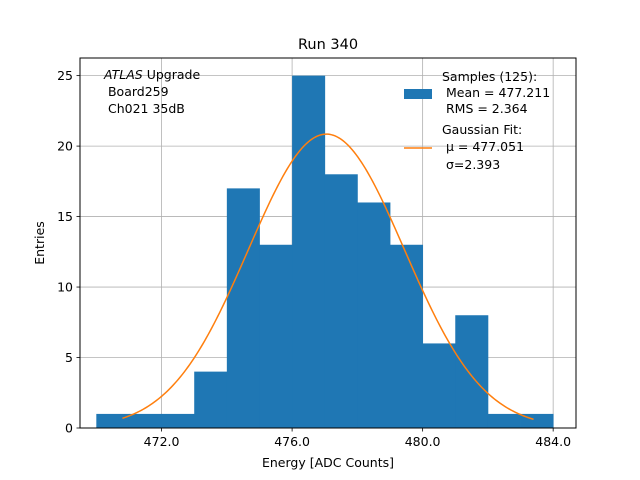  Describe the element at coordinates (68, 252) in the screenshot. I see `y-axis-ticks: 0 5 10 15 20 25` at that location.